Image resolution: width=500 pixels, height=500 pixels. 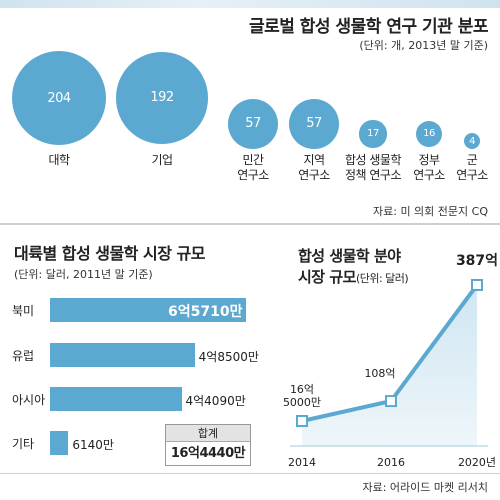 I want to click on total-value: 16억4440만, so click(x=208, y=453).